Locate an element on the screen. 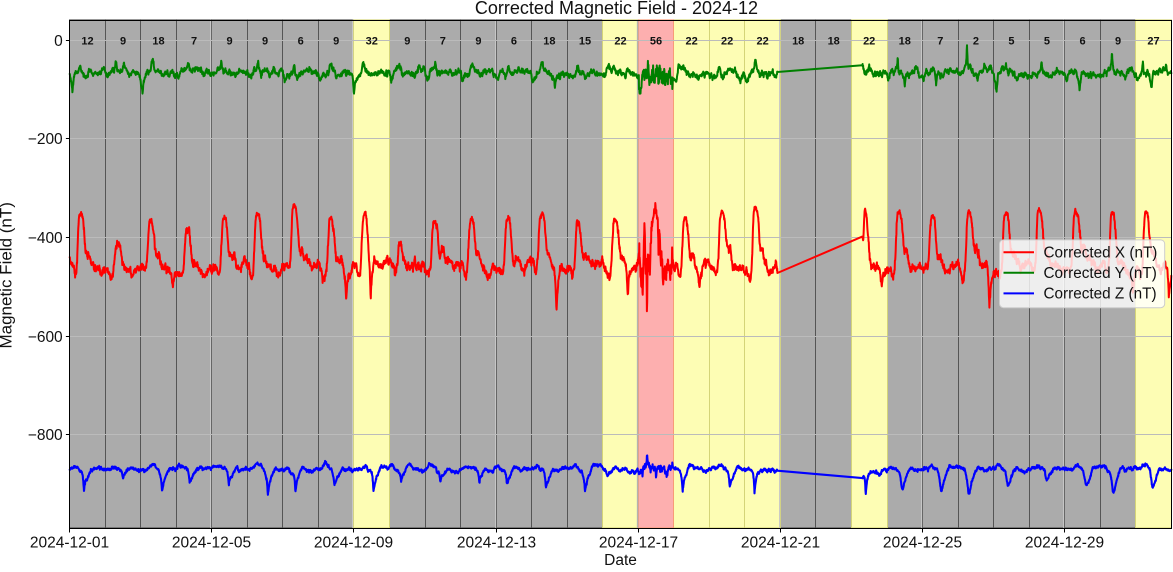  svg-text: 2024-12-29 is located at coordinates (1064, 543).